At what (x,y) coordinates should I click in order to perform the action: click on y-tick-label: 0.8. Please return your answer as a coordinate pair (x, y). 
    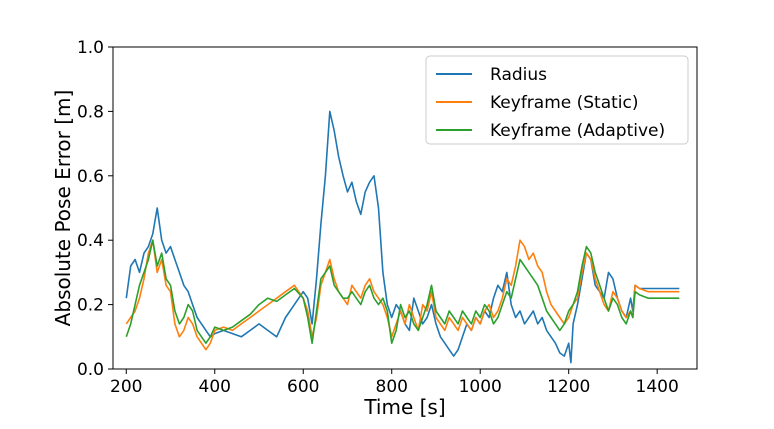
    Looking at the image, I should click on (90, 112).